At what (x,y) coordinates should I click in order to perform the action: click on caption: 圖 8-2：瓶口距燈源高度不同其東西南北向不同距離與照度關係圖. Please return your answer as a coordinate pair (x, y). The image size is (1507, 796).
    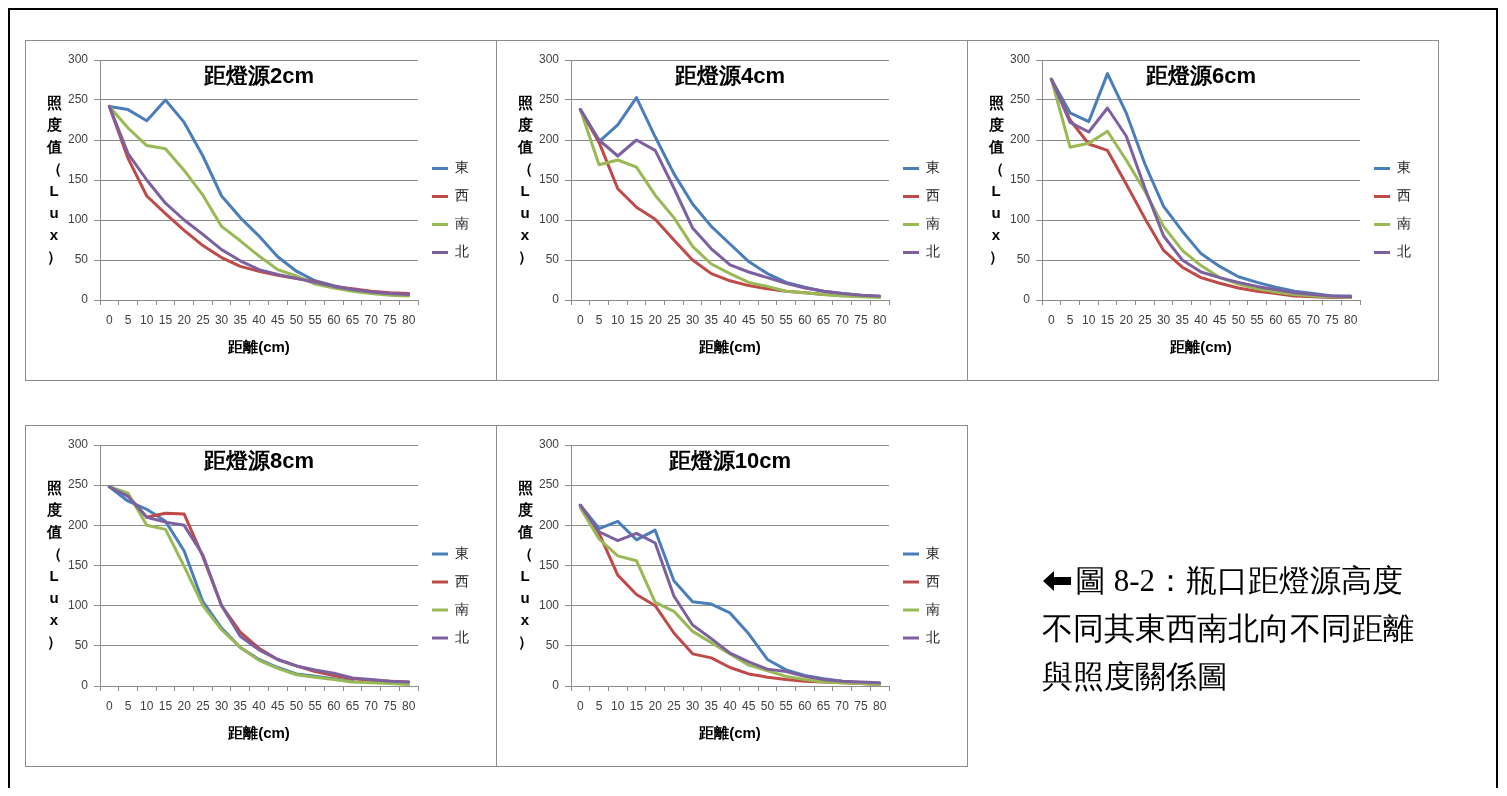
    Looking at the image, I should click on (1228, 628).